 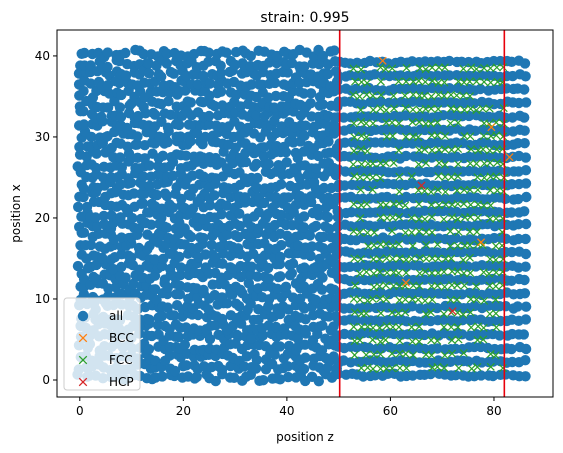 I want to click on x-tick-label: 0, so click(x=80, y=411).